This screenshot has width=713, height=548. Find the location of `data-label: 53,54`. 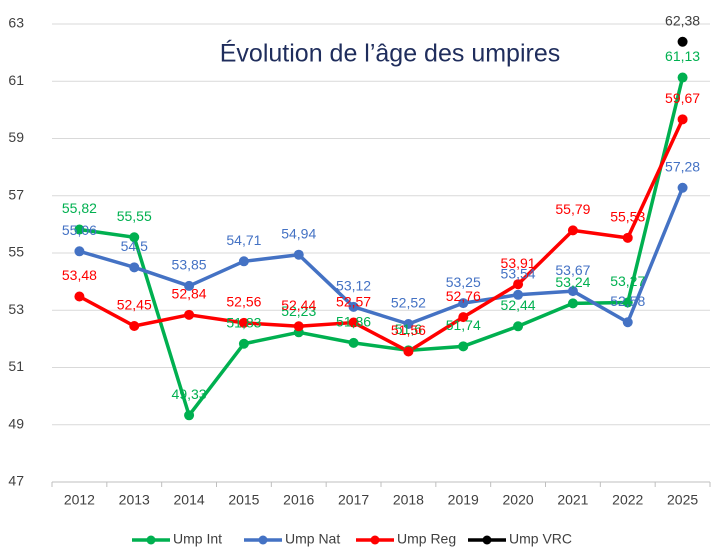

data-label: 53,54 is located at coordinates (518, 273).